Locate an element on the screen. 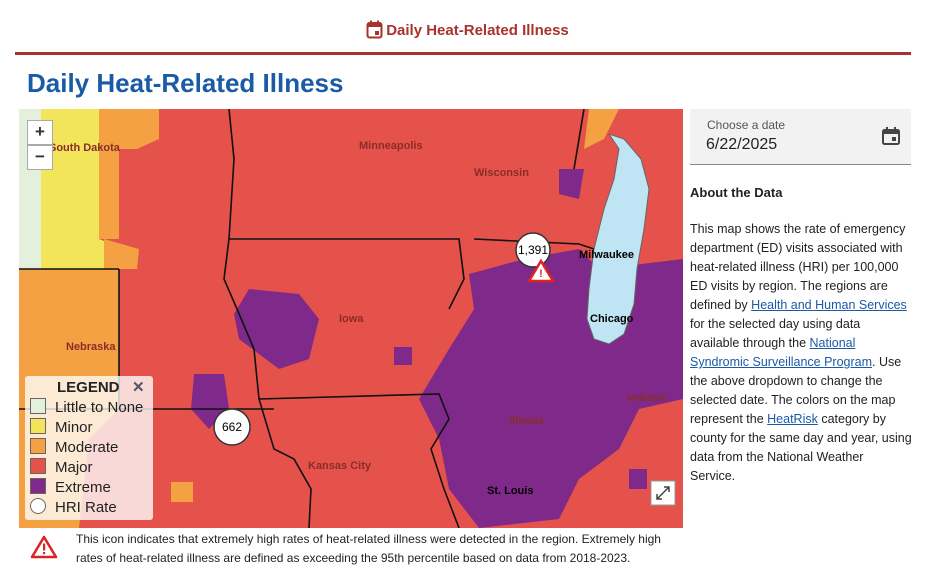 This screenshot has width=935, height=582. date-value: 6/22/2025 is located at coordinates (742, 144).